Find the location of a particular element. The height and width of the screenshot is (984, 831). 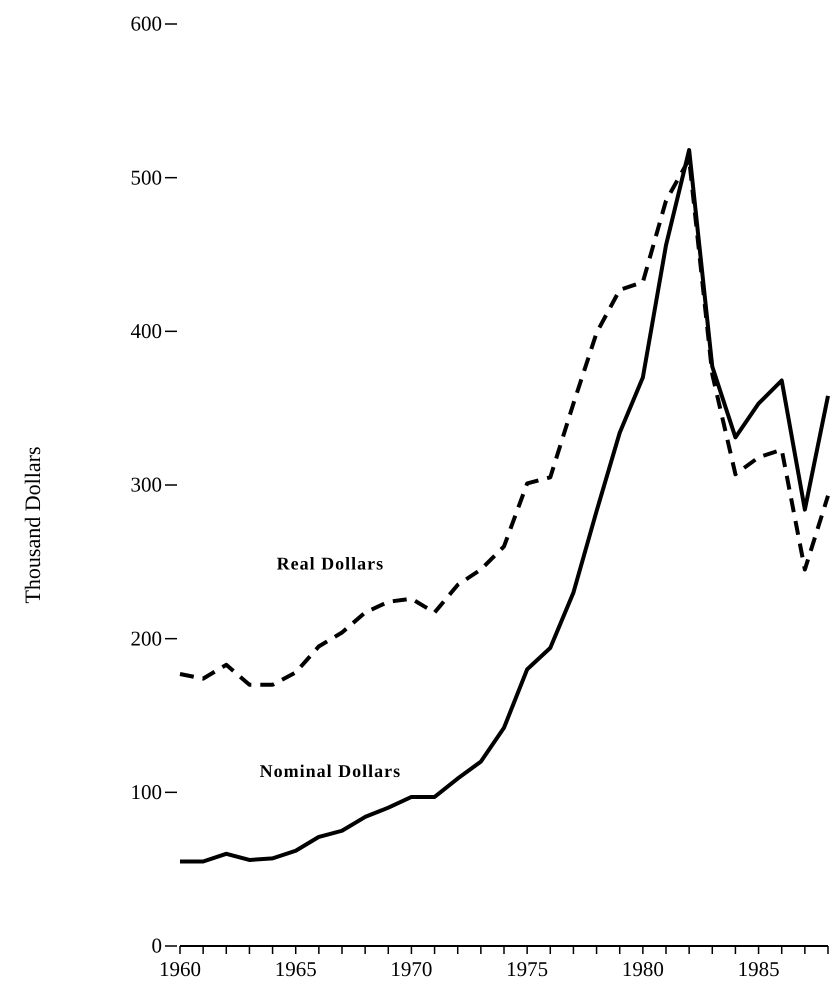

x-tick-label: 1975 is located at coordinates (527, 968).